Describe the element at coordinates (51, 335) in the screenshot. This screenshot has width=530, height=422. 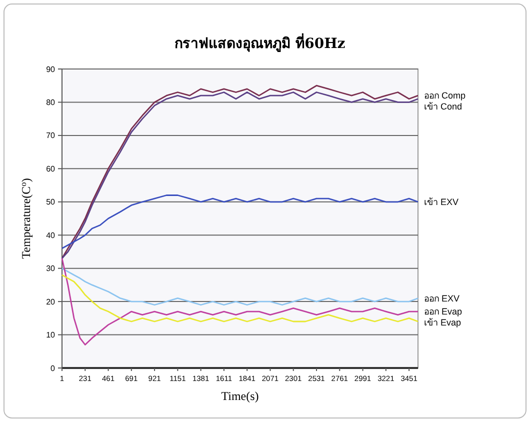
I see `y-tick-label: 10` at that location.